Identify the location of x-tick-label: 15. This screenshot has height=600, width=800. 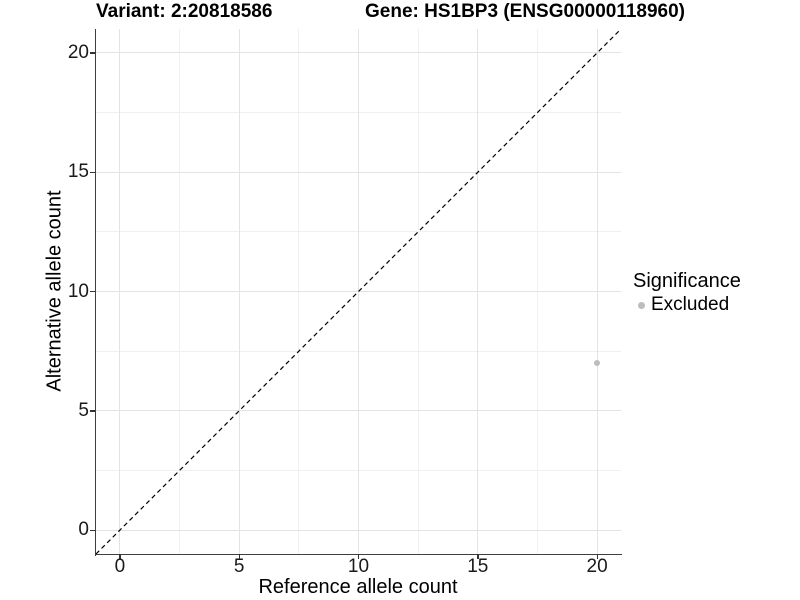
(478, 566).